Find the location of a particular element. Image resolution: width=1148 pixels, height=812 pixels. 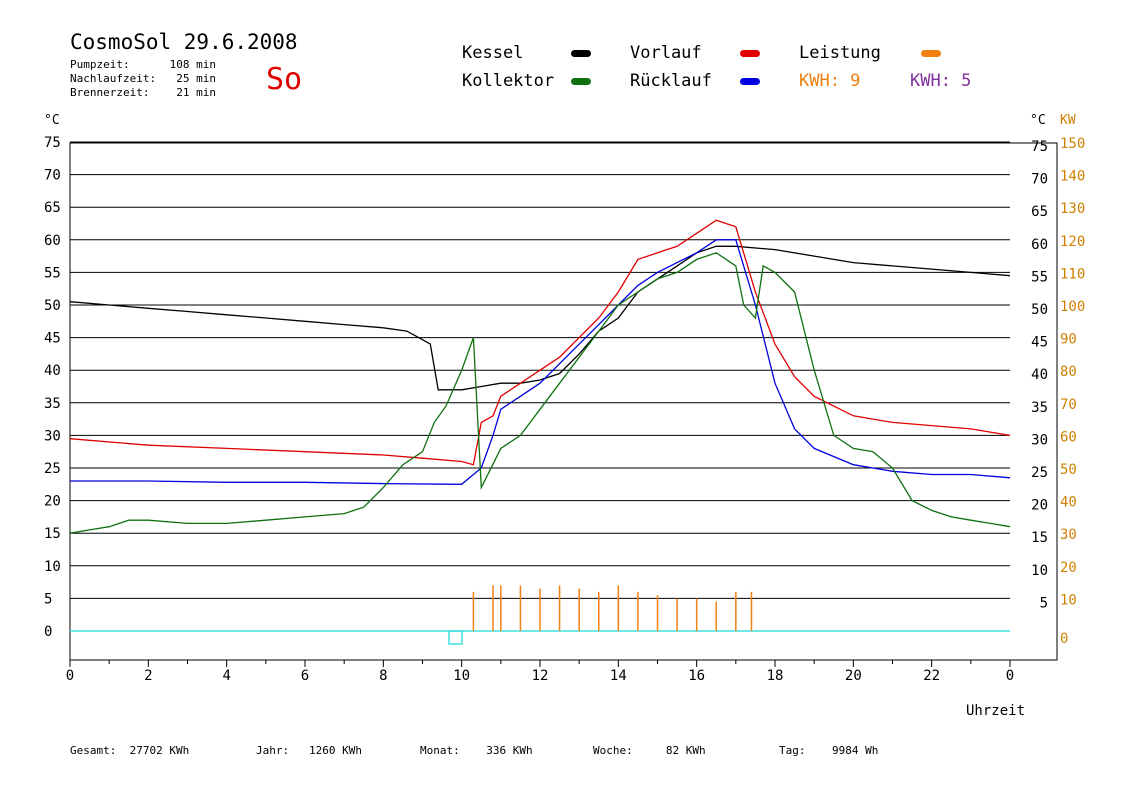

y-tick-label-left: 40 is located at coordinates (52, 371).